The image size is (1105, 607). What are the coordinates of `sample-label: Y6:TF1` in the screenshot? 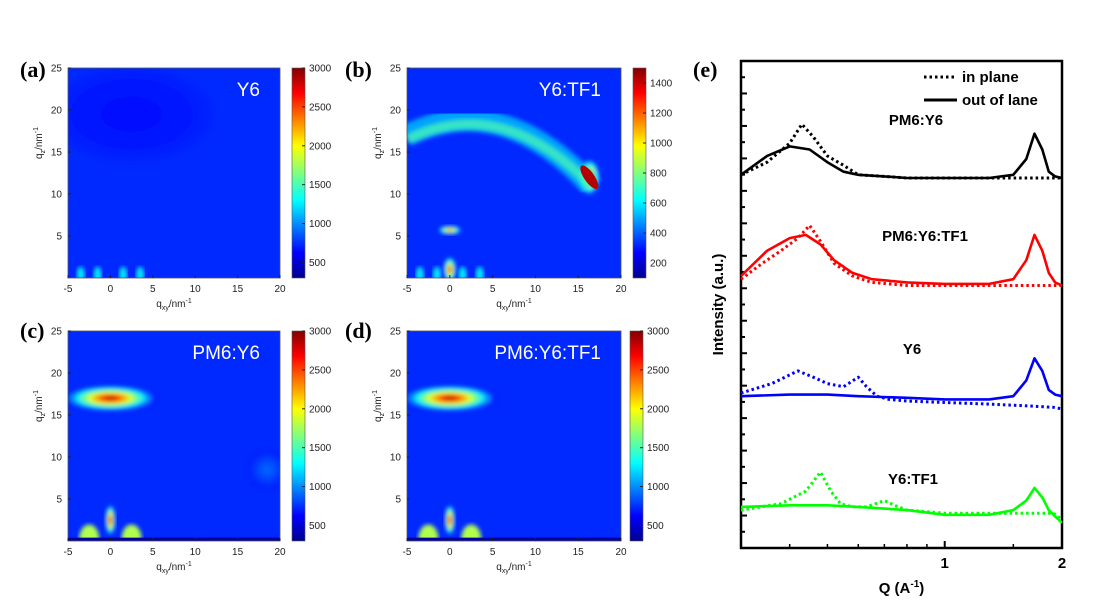 It's located at (570, 90).